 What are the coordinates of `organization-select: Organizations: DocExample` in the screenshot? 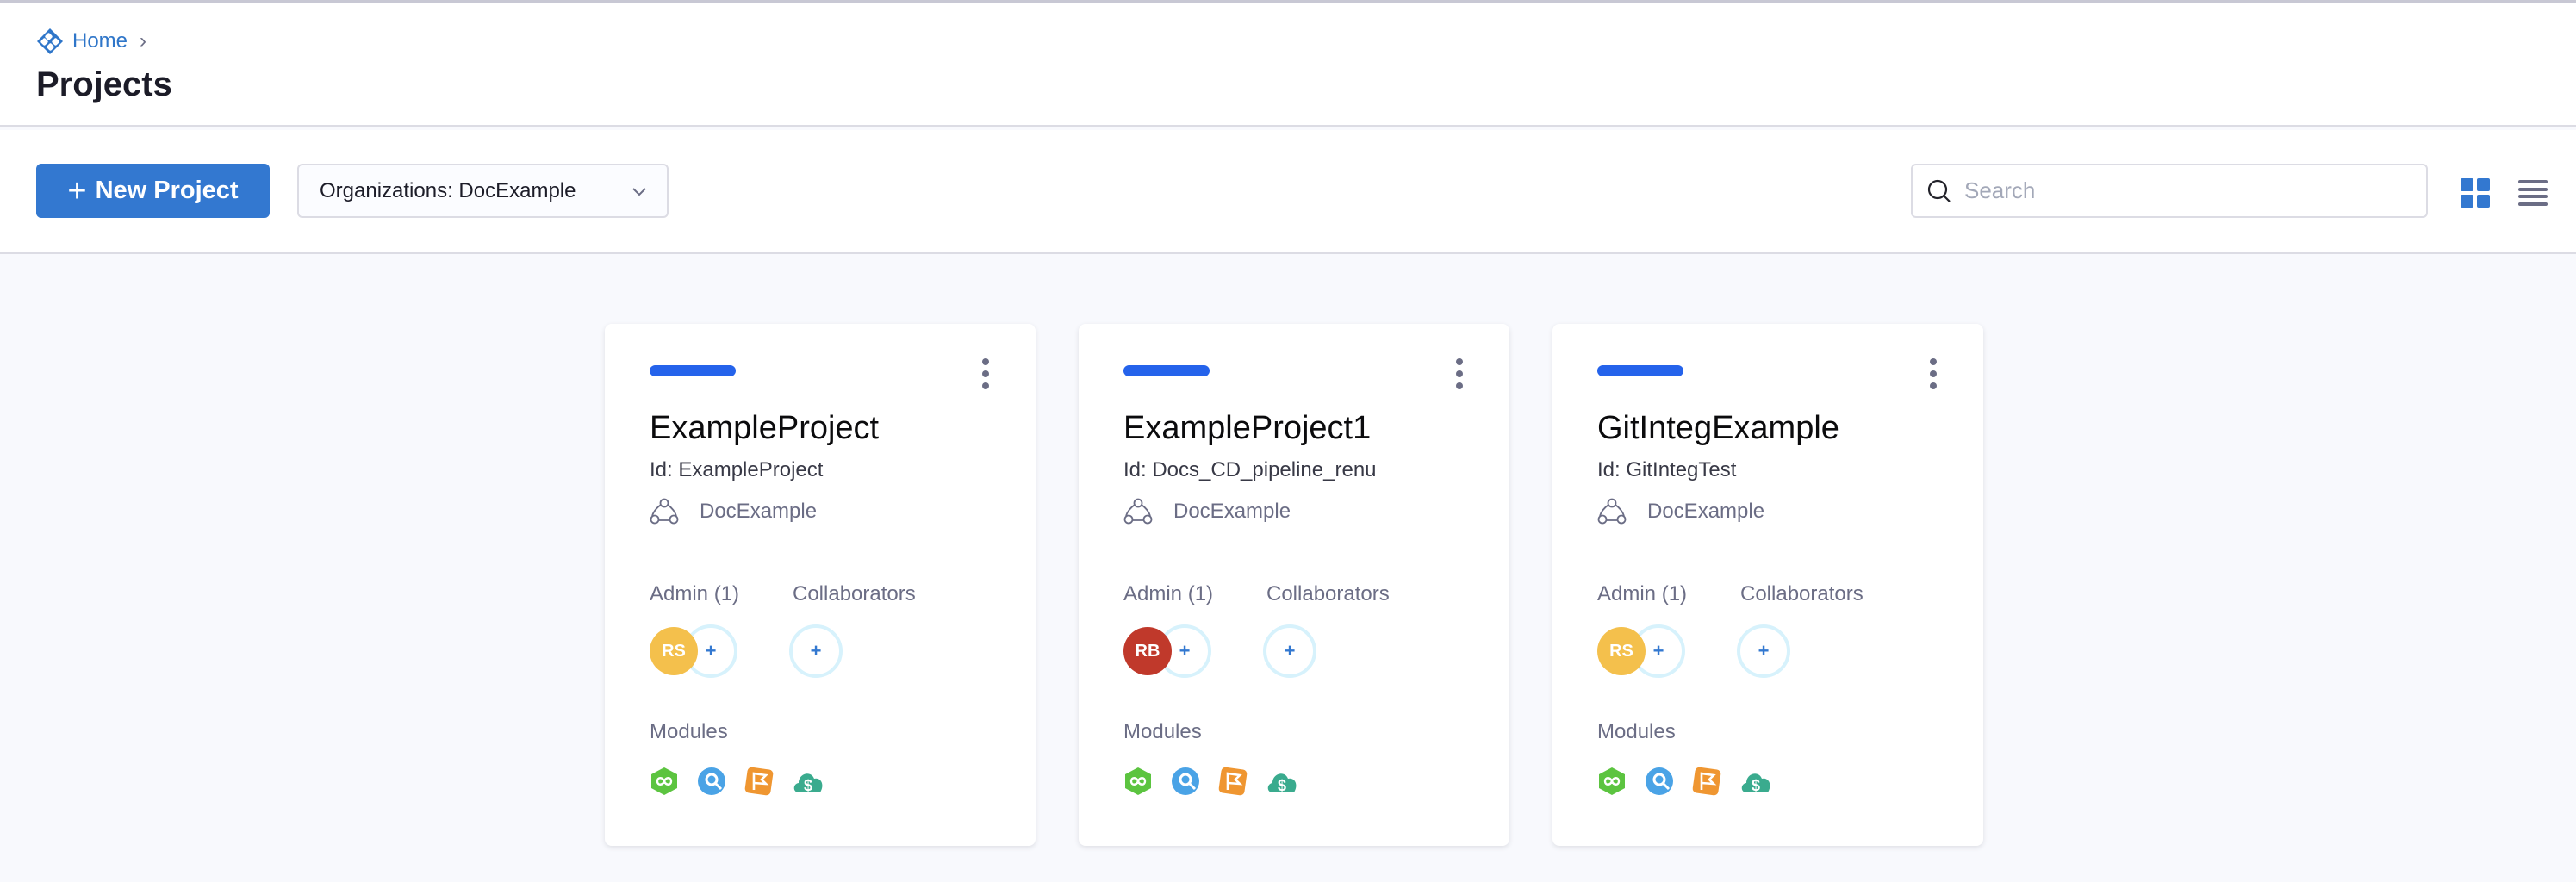 It's located at (483, 191).